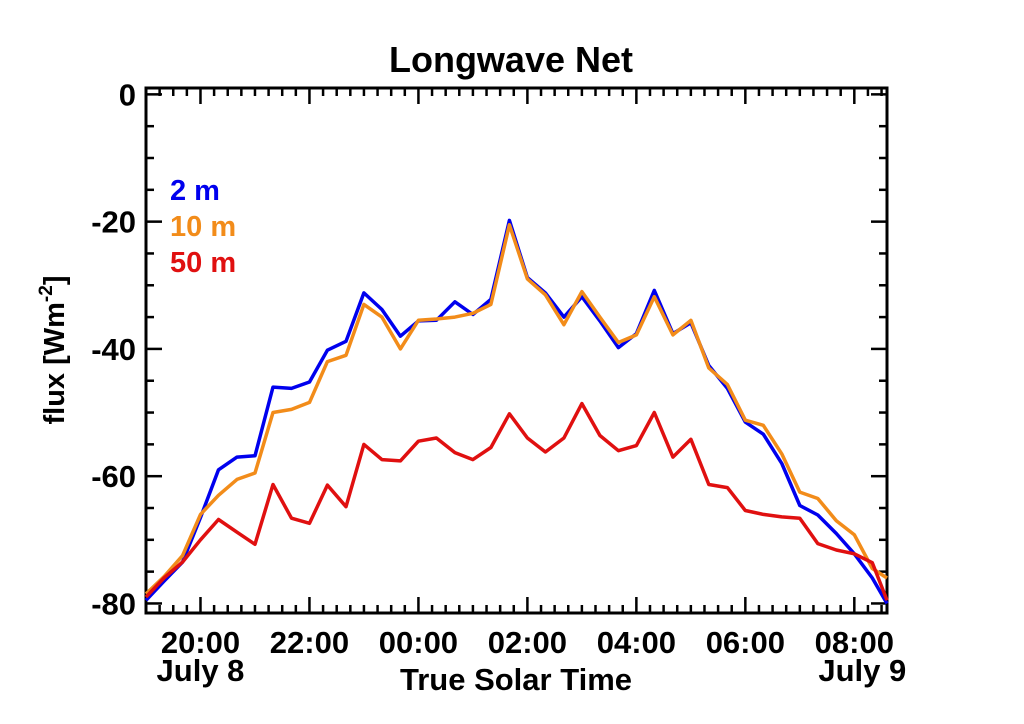 The width and height of the screenshot is (1024, 724). What do you see at coordinates (127, 94) in the screenshot?
I see `y-tick-label: 0` at bounding box center [127, 94].